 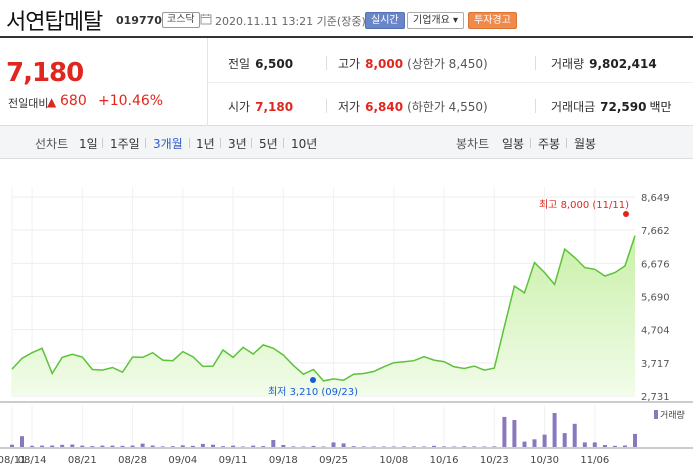 I want to click on low-annotation: 최저 3,210 (09/23), so click(x=313, y=392).